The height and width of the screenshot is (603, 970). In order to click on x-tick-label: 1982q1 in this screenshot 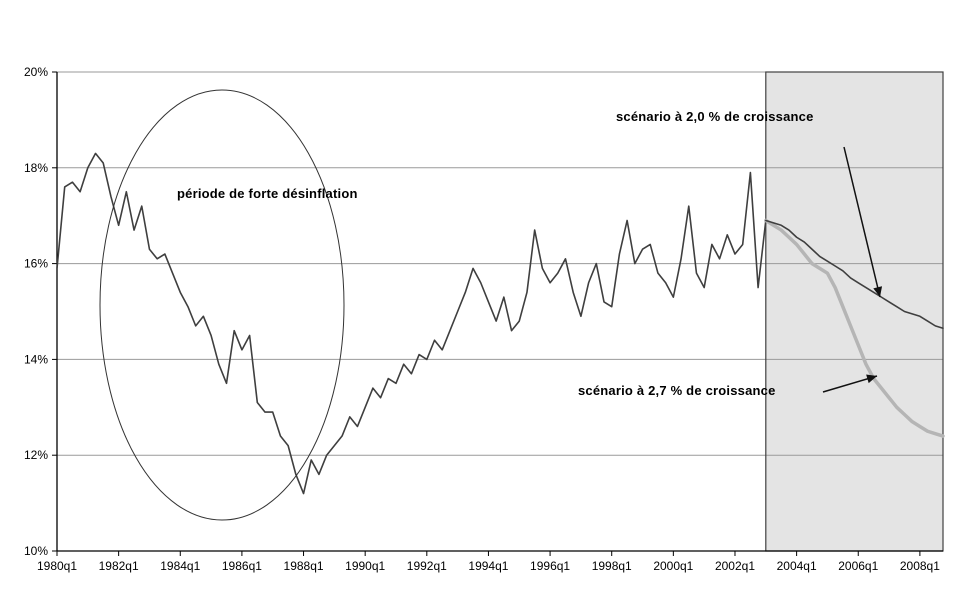, I will do `click(119, 566)`.